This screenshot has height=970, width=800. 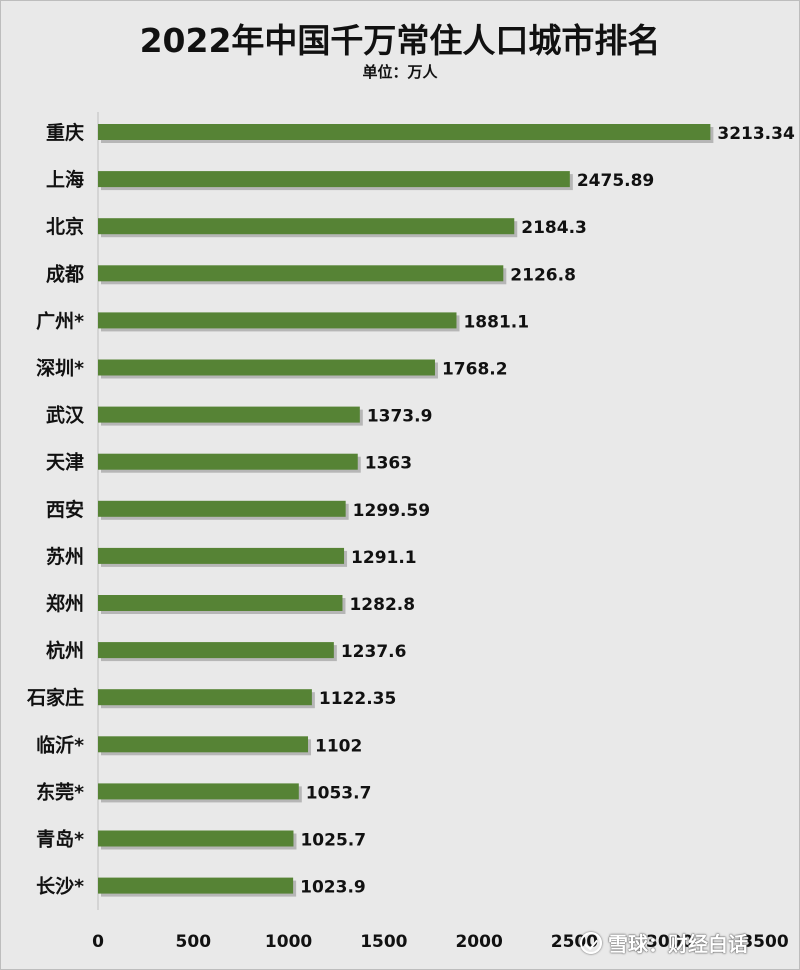 What do you see at coordinates (65, 509) in the screenshot?
I see `category-label: 西安` at bounding box center [65, 509].